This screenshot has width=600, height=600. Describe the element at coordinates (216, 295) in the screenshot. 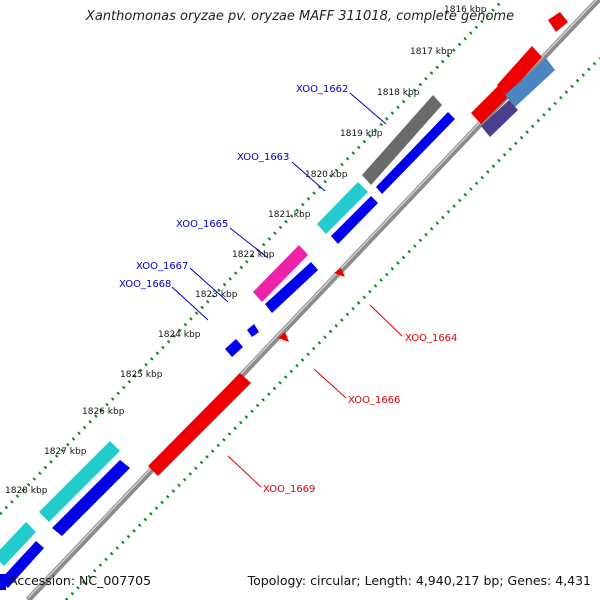

I see `scale-label: 1823 kbp` at that location.